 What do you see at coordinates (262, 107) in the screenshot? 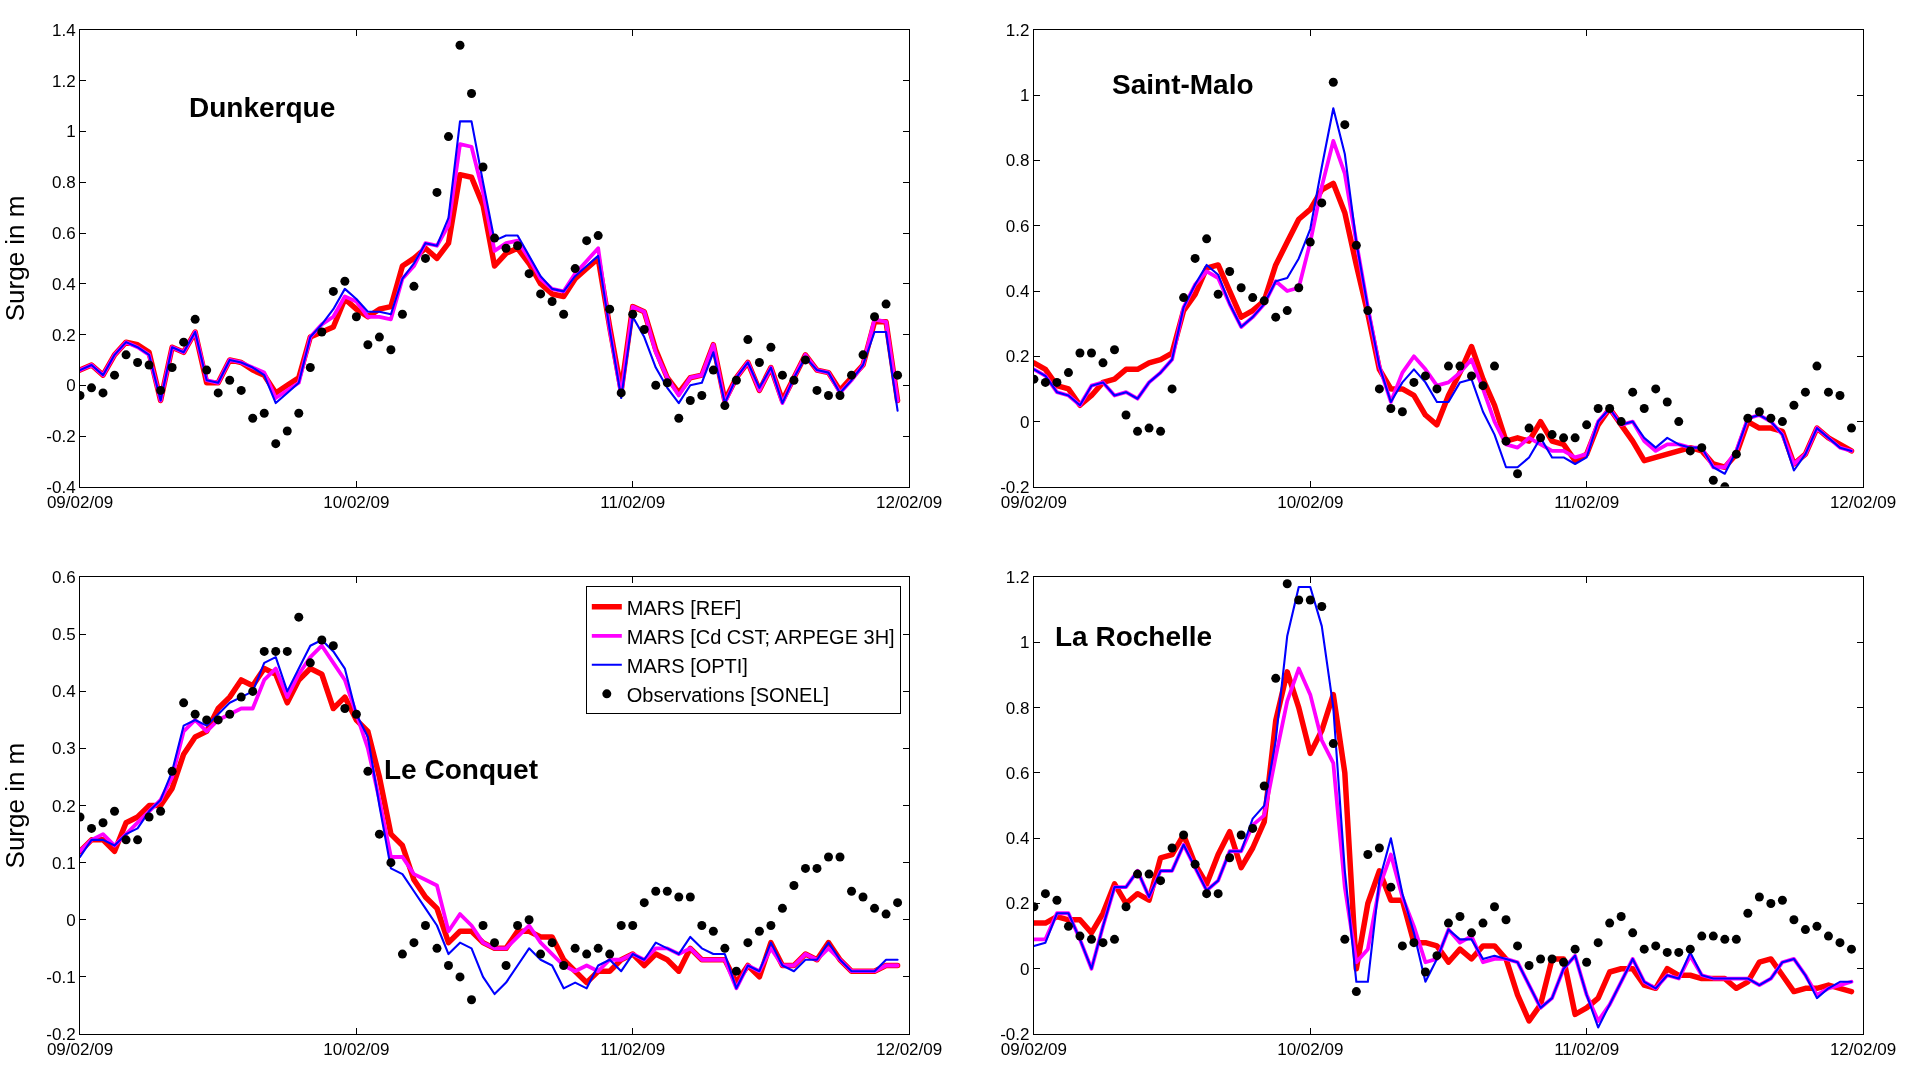
I see `text: Dunkerque` at bounding box center [262, 107].